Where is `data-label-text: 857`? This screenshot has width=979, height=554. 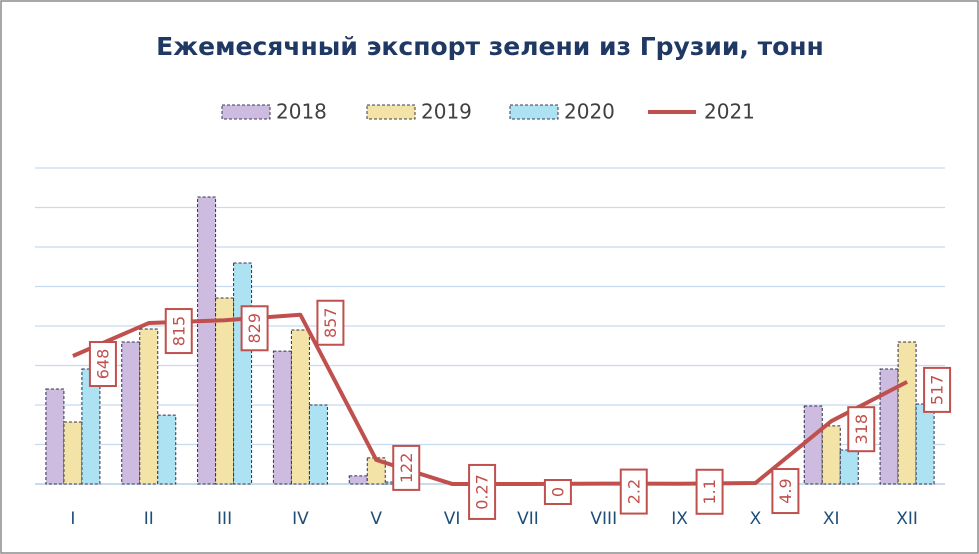
data-label-text: 857 is located at coordinates (330, 322).